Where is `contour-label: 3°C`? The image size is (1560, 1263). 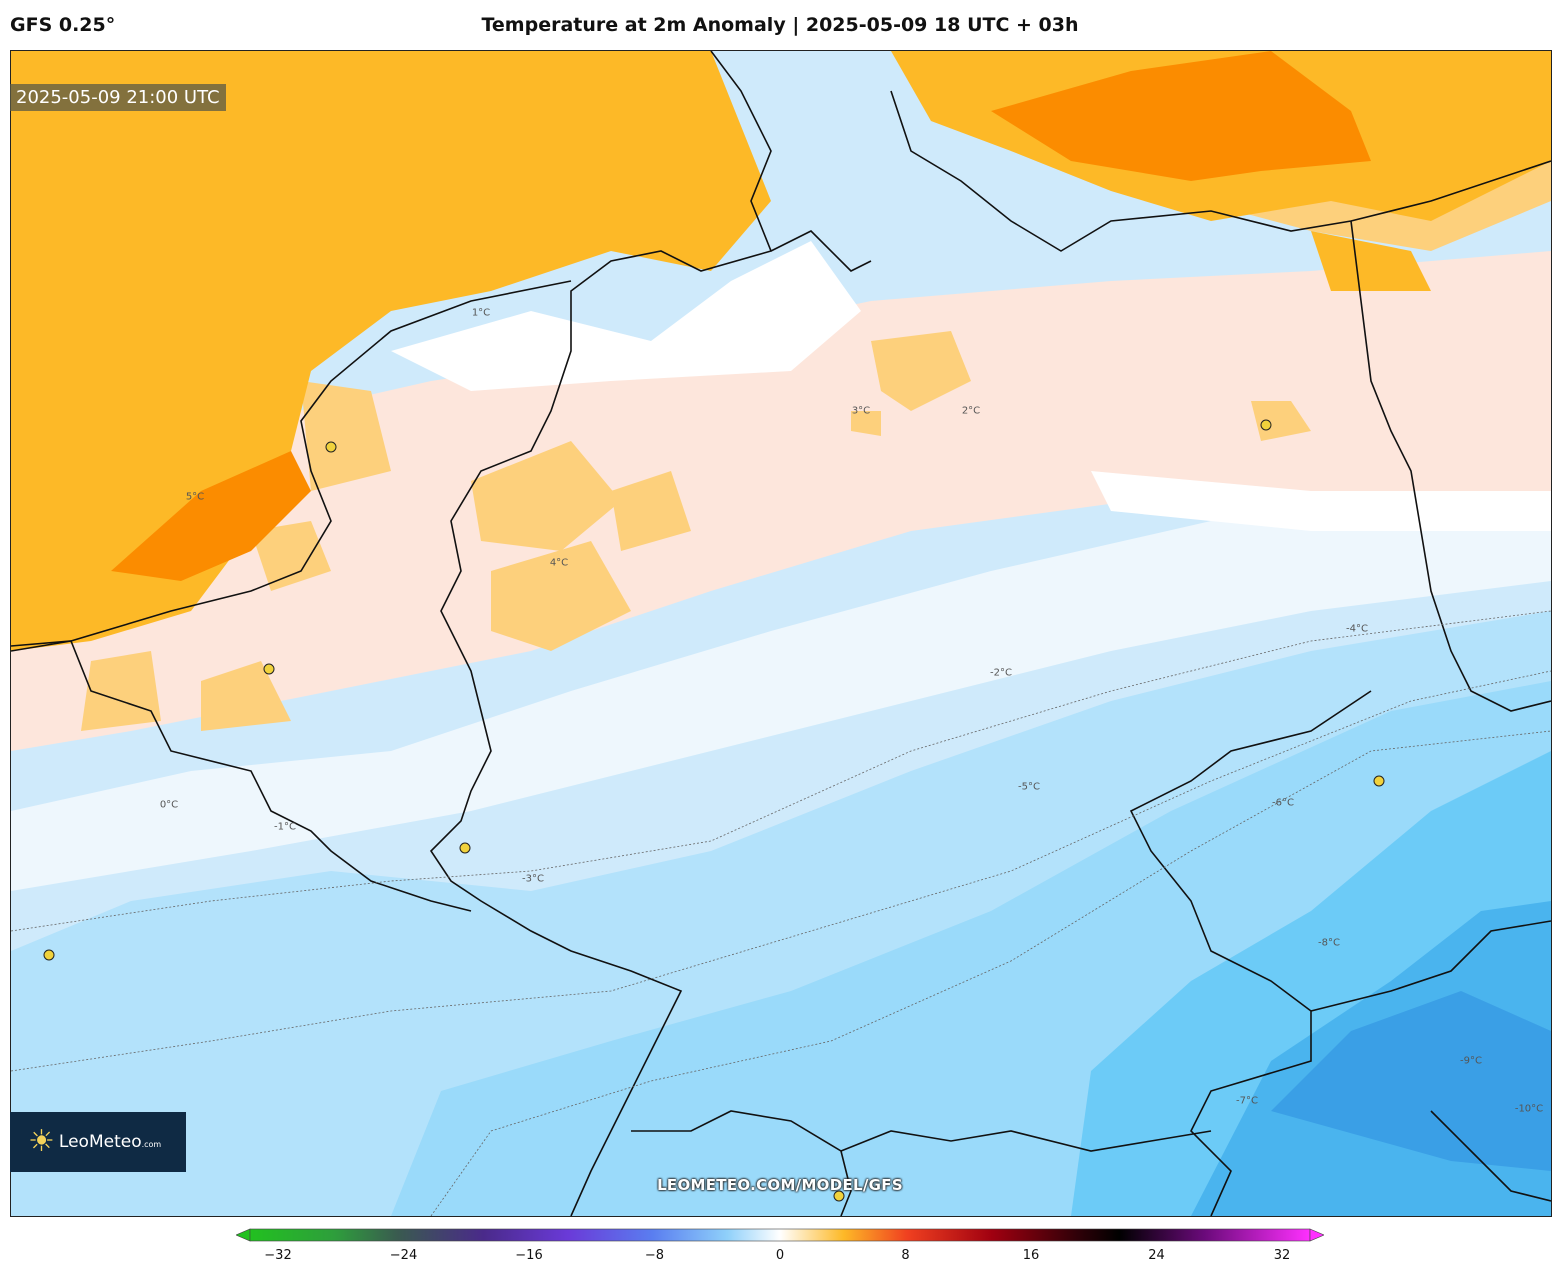 contour-label: 3°C is located at coordinates (861, 411).